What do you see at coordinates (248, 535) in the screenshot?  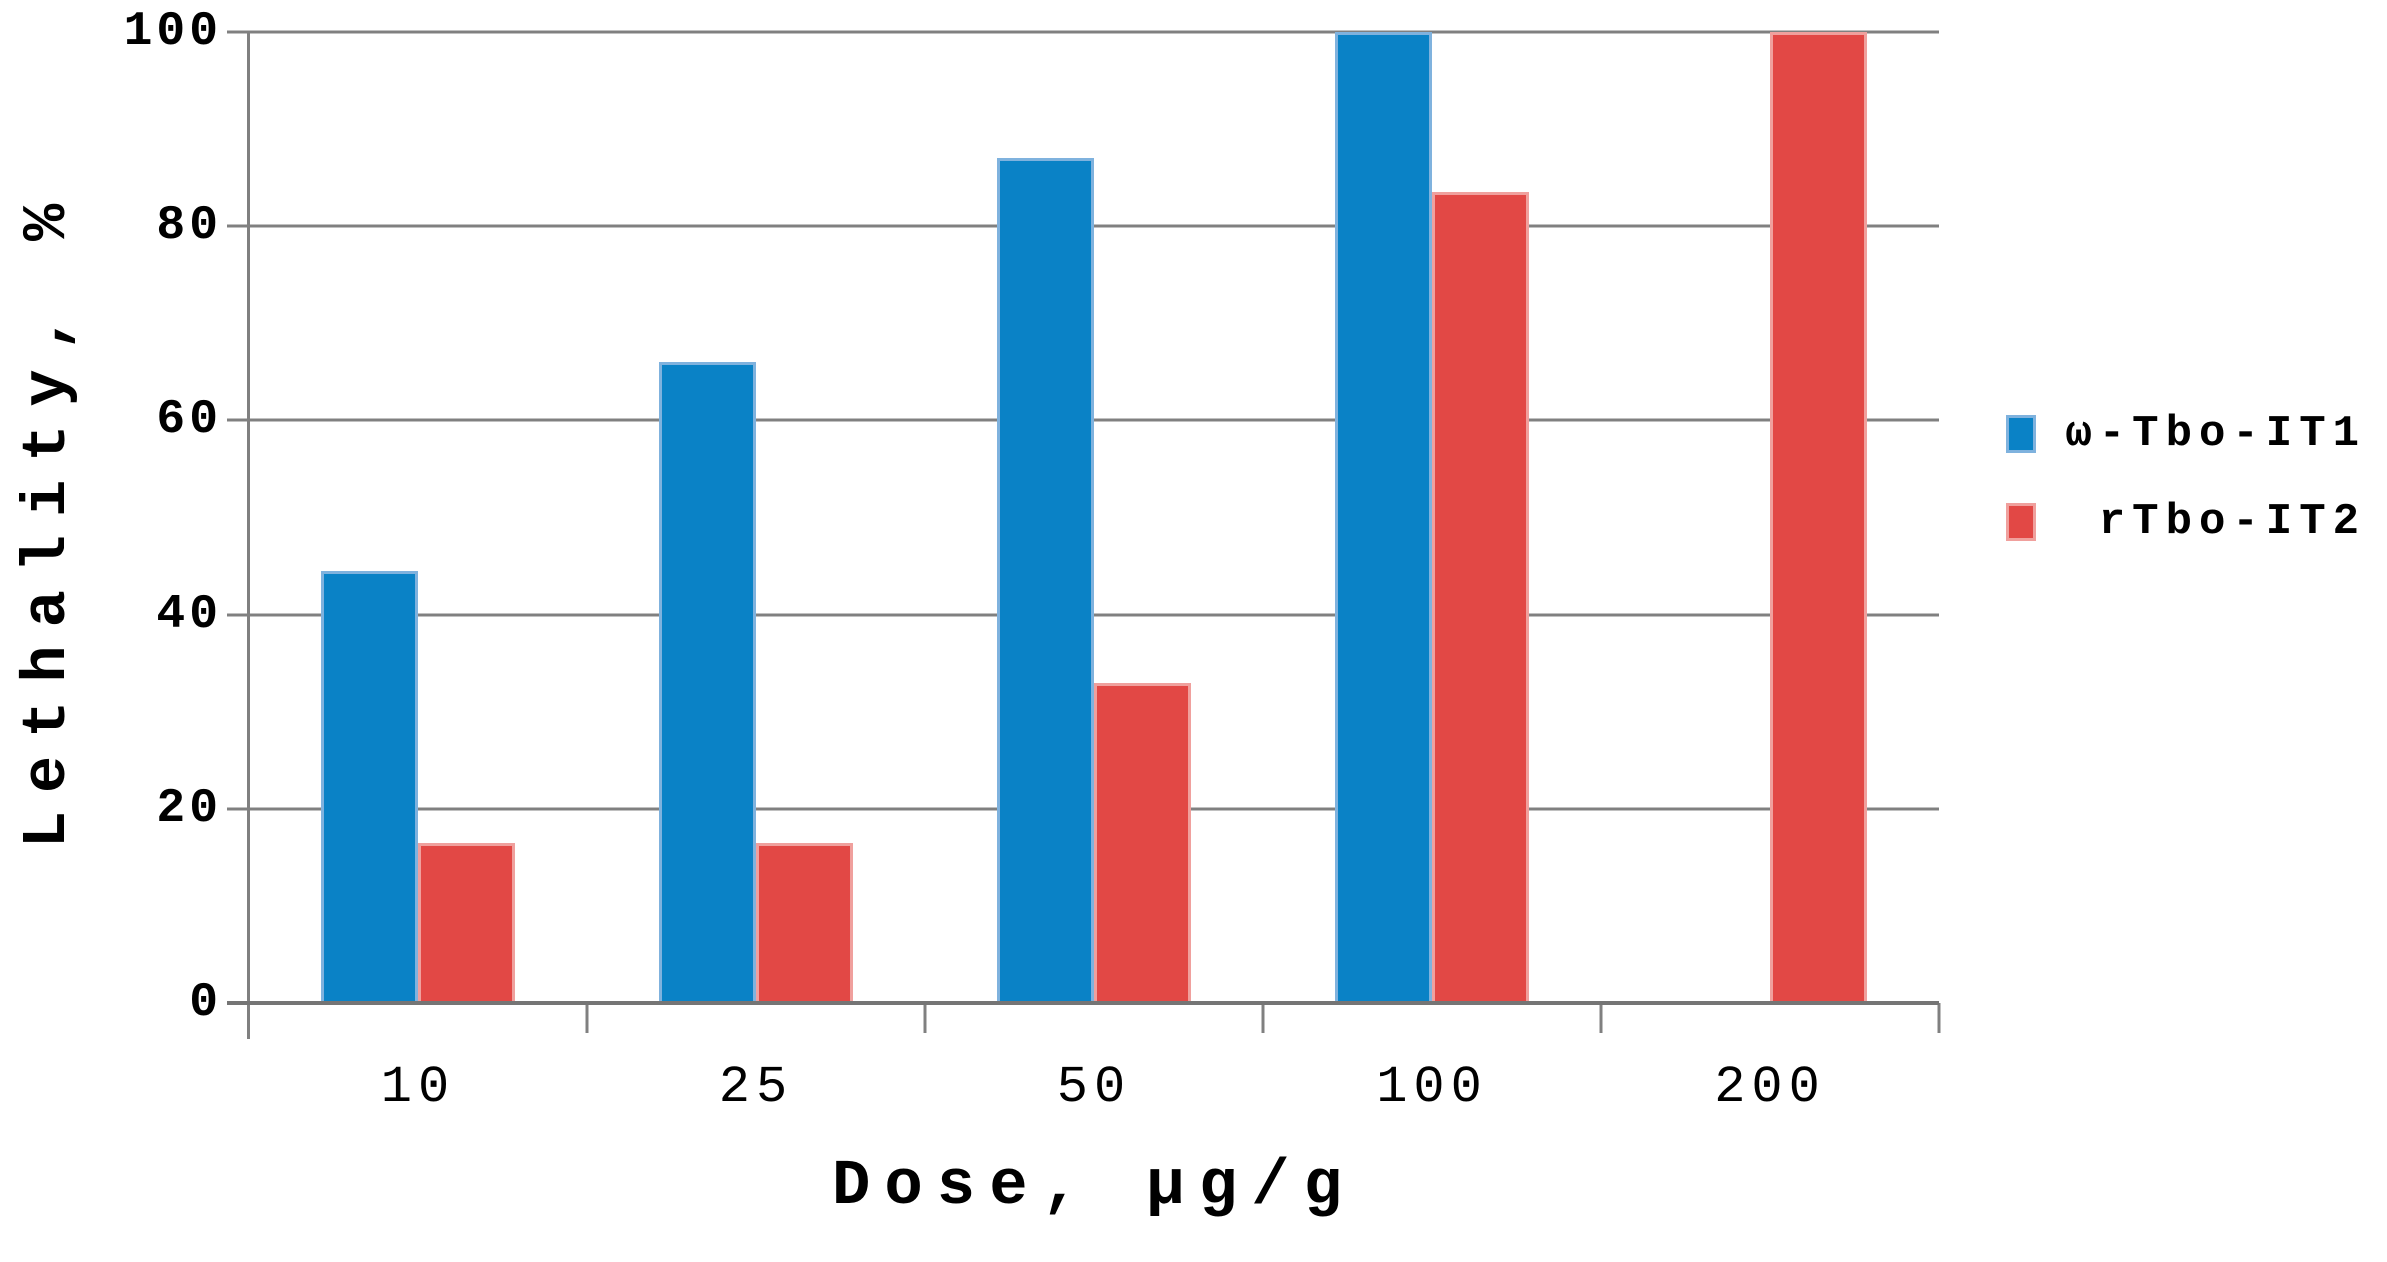 I see `y-axis-line` at bounding box center [248, 535].